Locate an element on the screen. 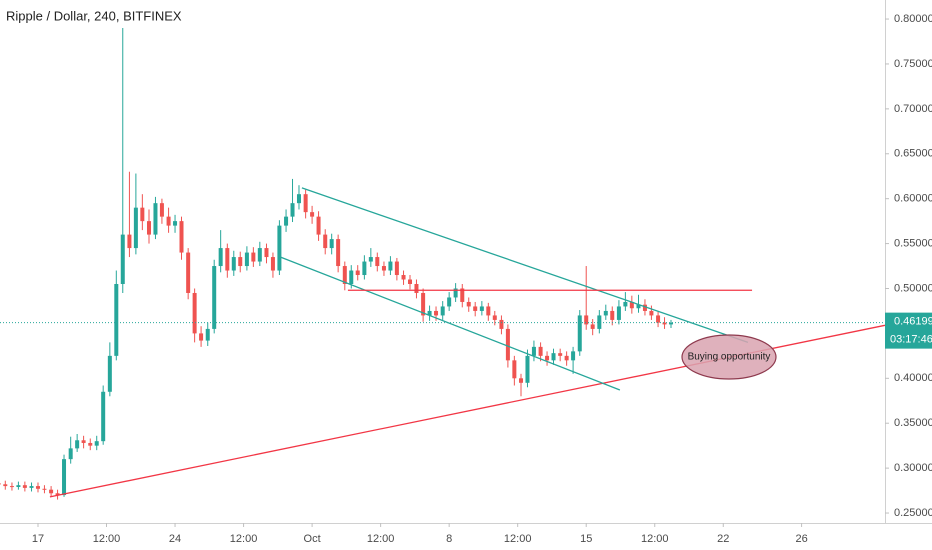 The width and height of the screenshot is (932, 550). y-tick-label: 0.25000 is located at coordinates (913, 513).